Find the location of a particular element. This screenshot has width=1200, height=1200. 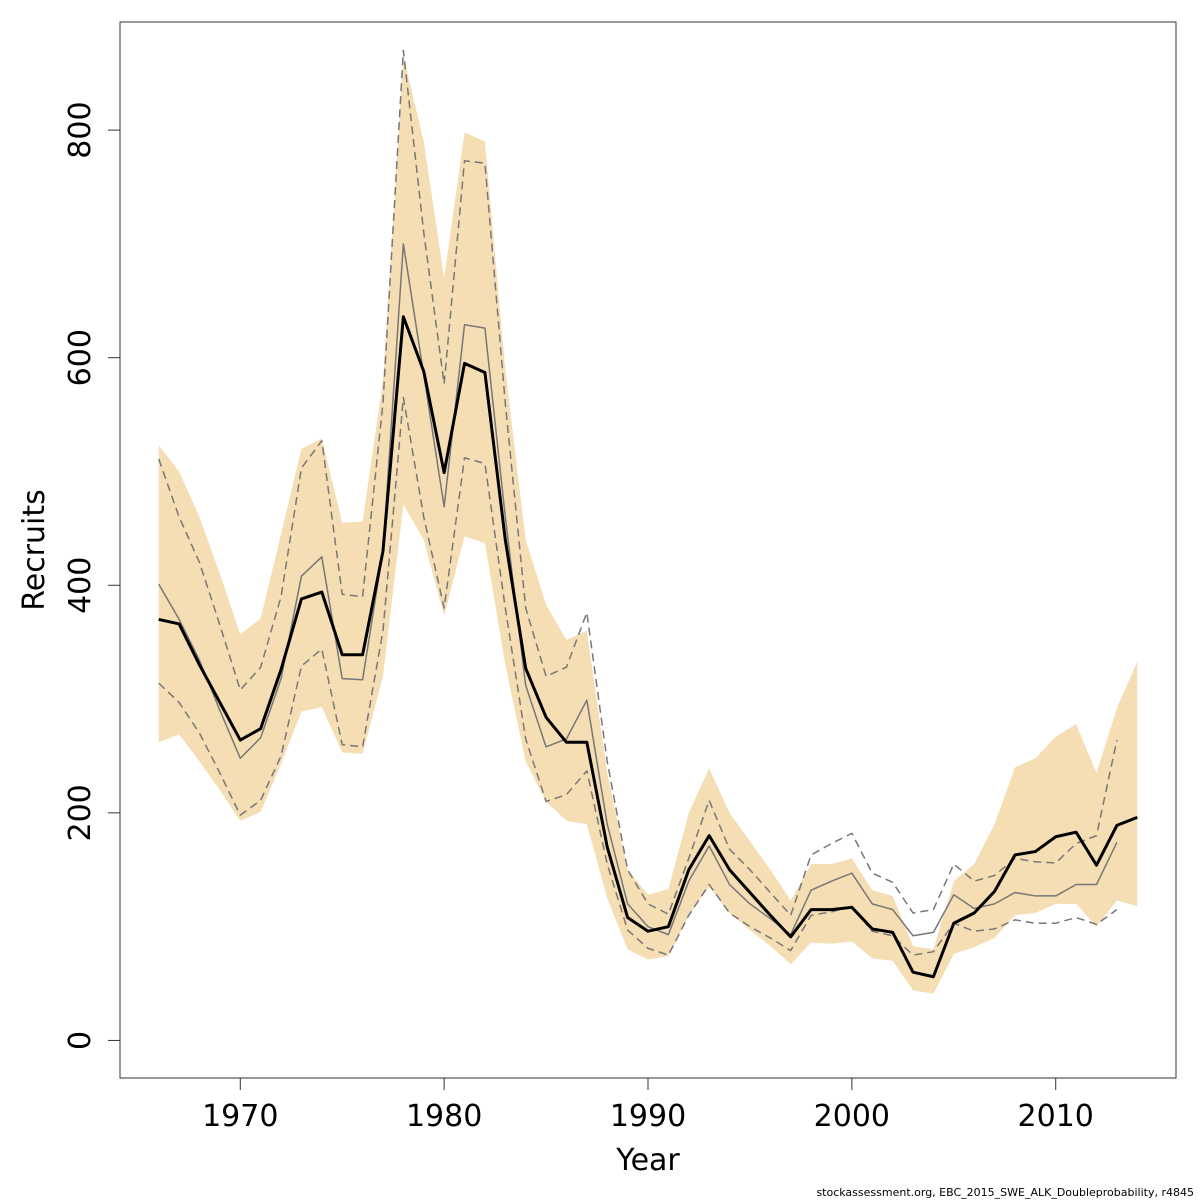

y-tick-label: 200 is located at coordinates (80, 812).